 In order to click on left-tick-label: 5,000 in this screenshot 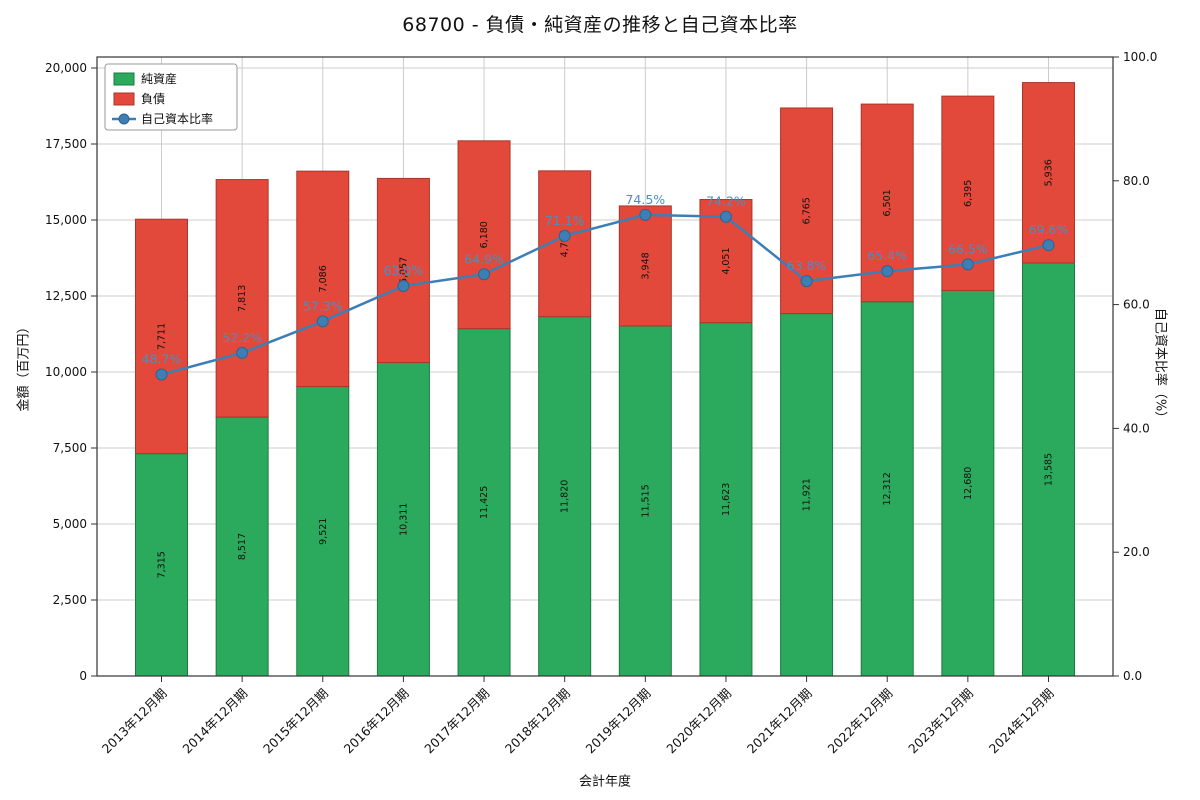, I will do `click(70, 524)`.